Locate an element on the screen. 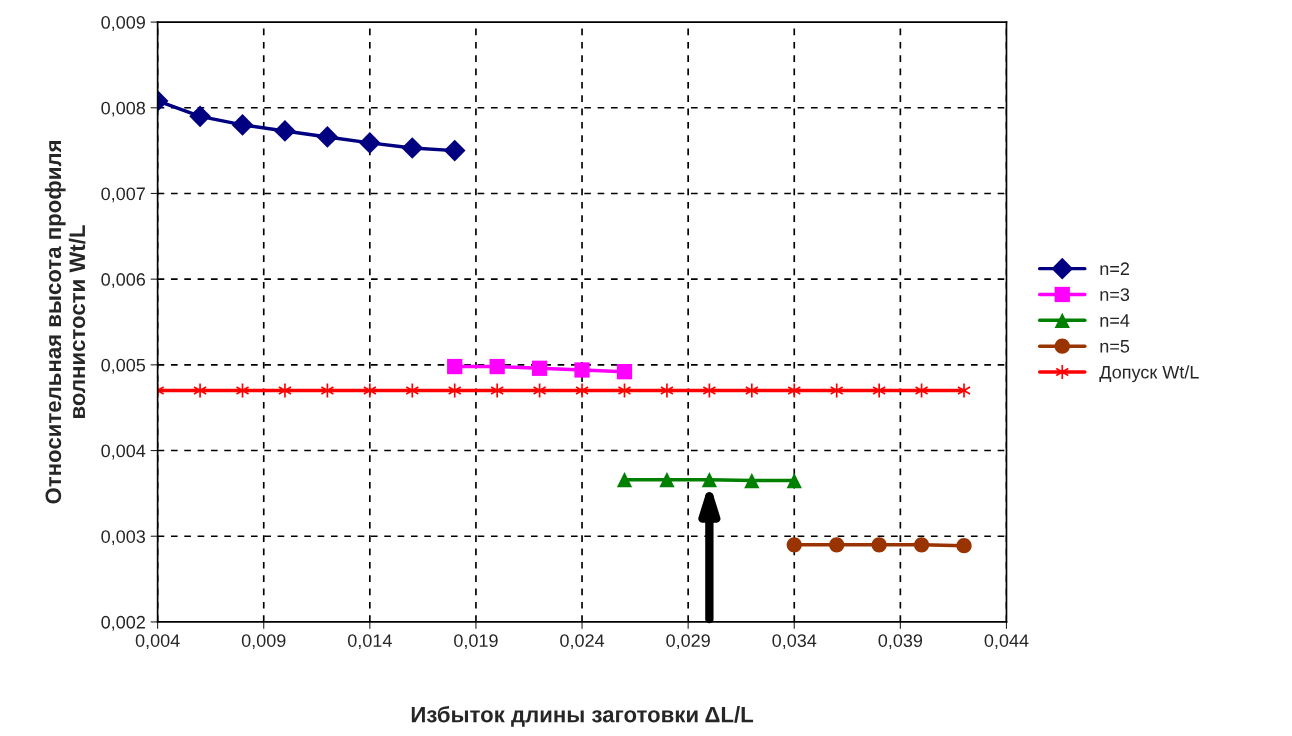 The width and height of the screenshot is (1292, 736). y-tick-label: 0,006 is located at coordinates (123, 281).